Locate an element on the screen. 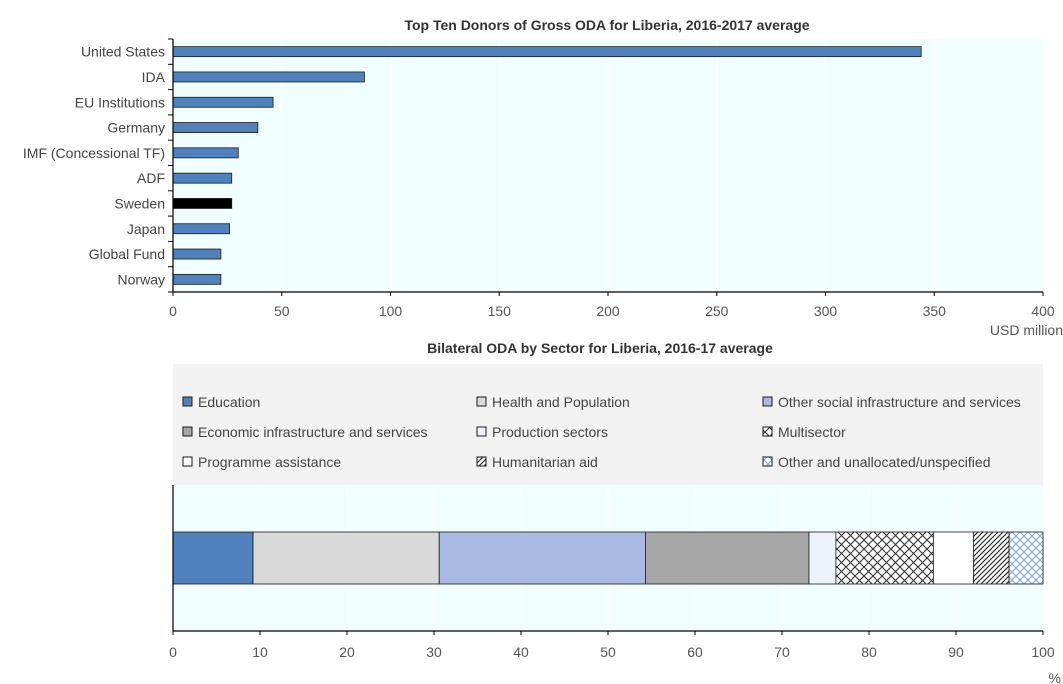 The width and height of the screenshot is (1063, 684). segment-other-and-unallocated-unspecified is located at coordinates (1026, 558).